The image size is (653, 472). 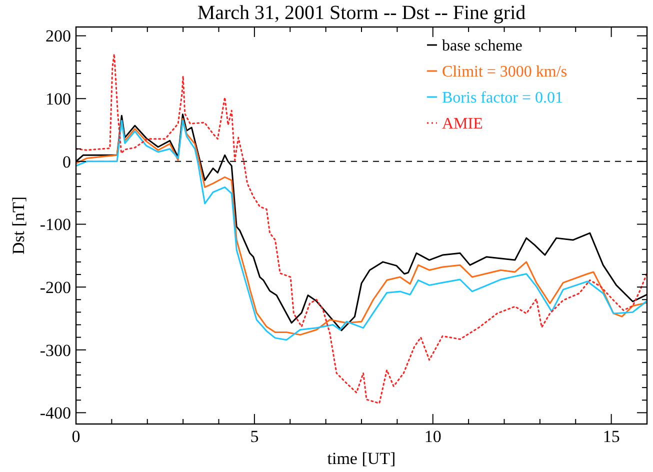 I want to click on legend-label: base scheme, so click(x=482, y=46).